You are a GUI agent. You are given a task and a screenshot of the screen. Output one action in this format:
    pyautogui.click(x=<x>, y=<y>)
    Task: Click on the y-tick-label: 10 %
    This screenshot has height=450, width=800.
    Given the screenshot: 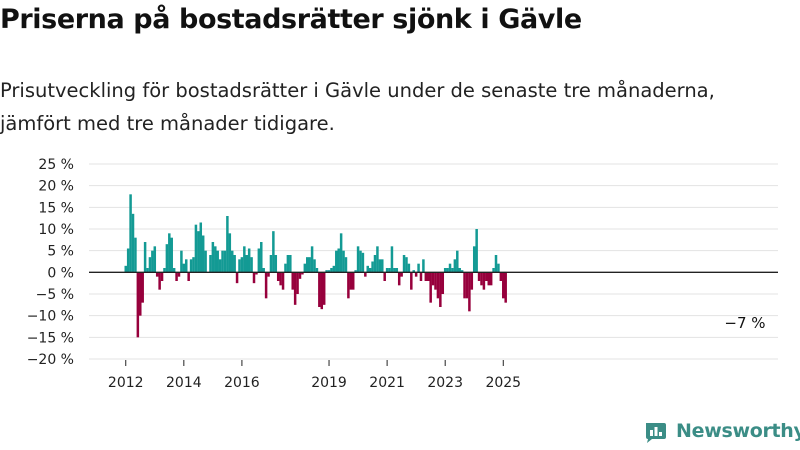 What is the action you would take?
    pyautogui.click(x=56, y=230)
    